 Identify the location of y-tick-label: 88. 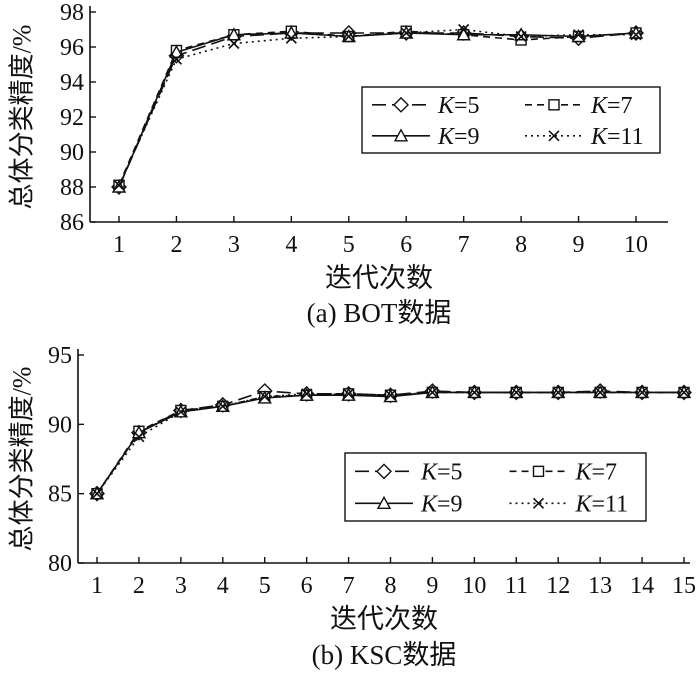
(72, 188).